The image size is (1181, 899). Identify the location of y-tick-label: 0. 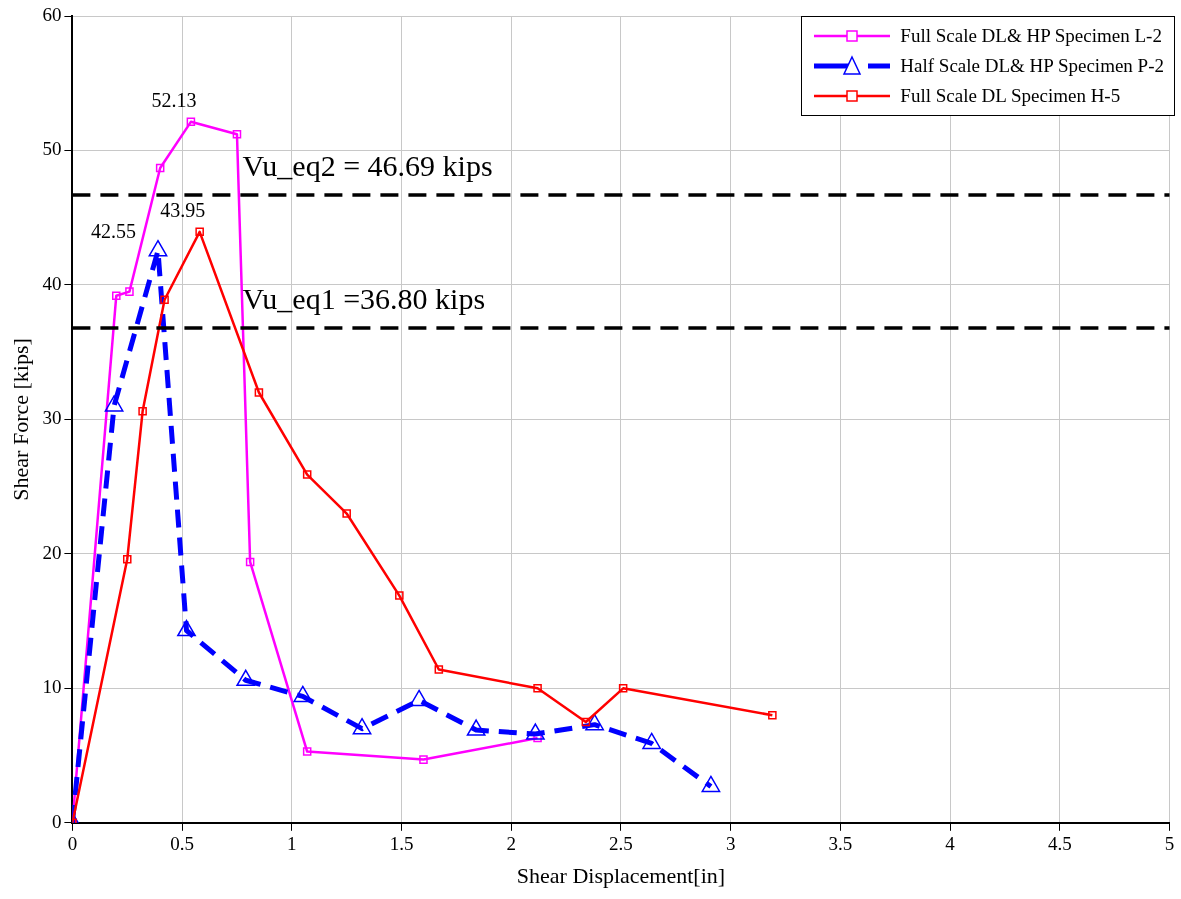
(56, 821).